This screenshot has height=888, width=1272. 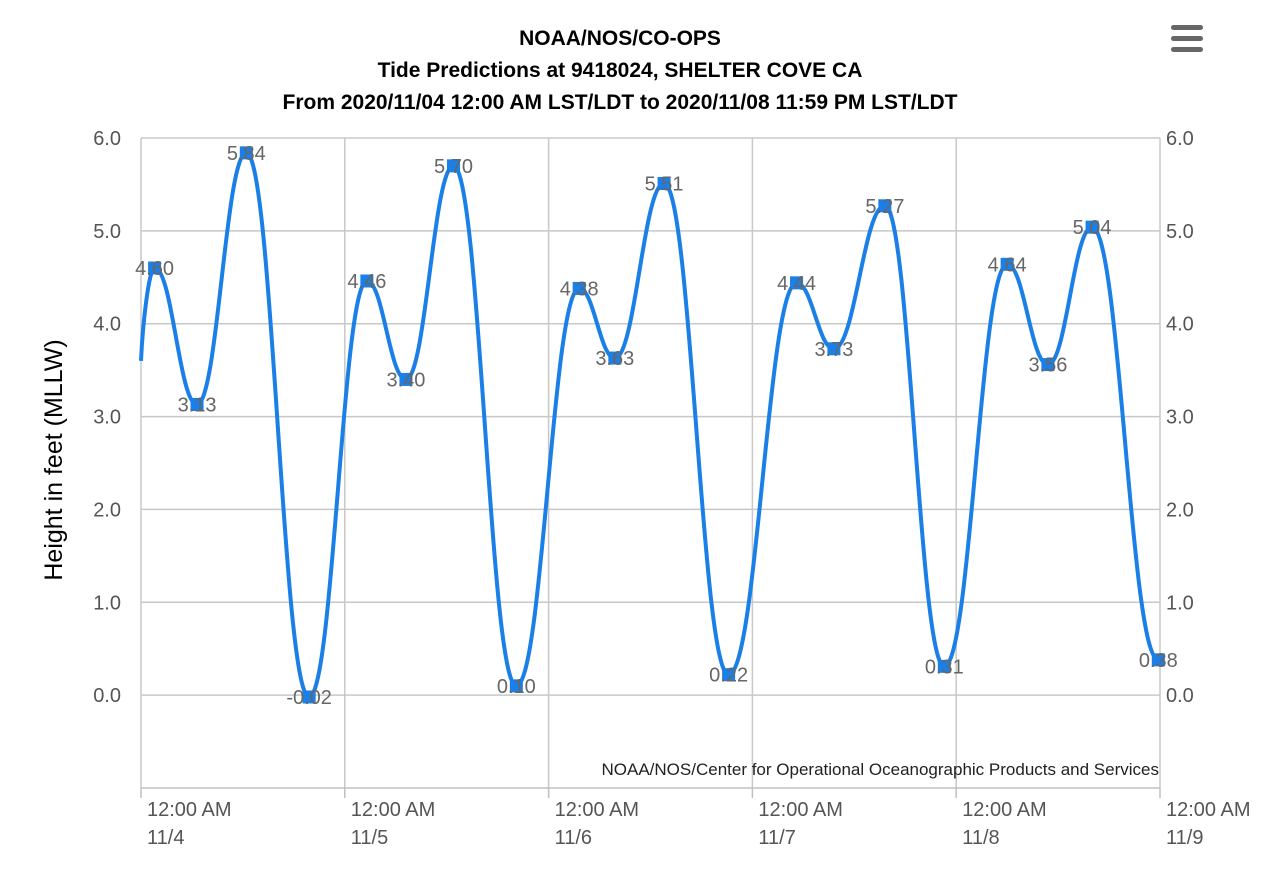 I want to click on data-label: 4.46, so click(x=366, y=282).